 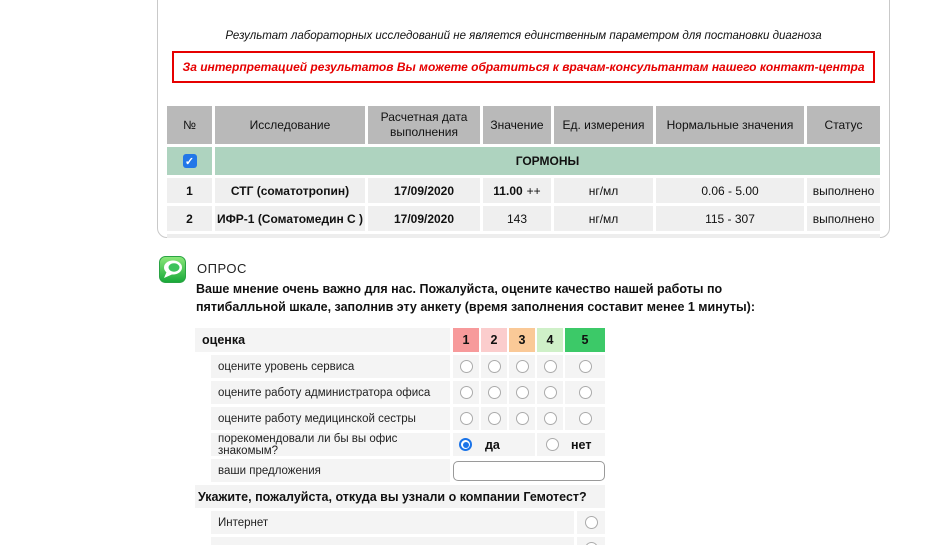 What do you see at coordinates (552, 444) in the screenshot?
I see `recommend-no-radio` at bounding box center [552, 444].